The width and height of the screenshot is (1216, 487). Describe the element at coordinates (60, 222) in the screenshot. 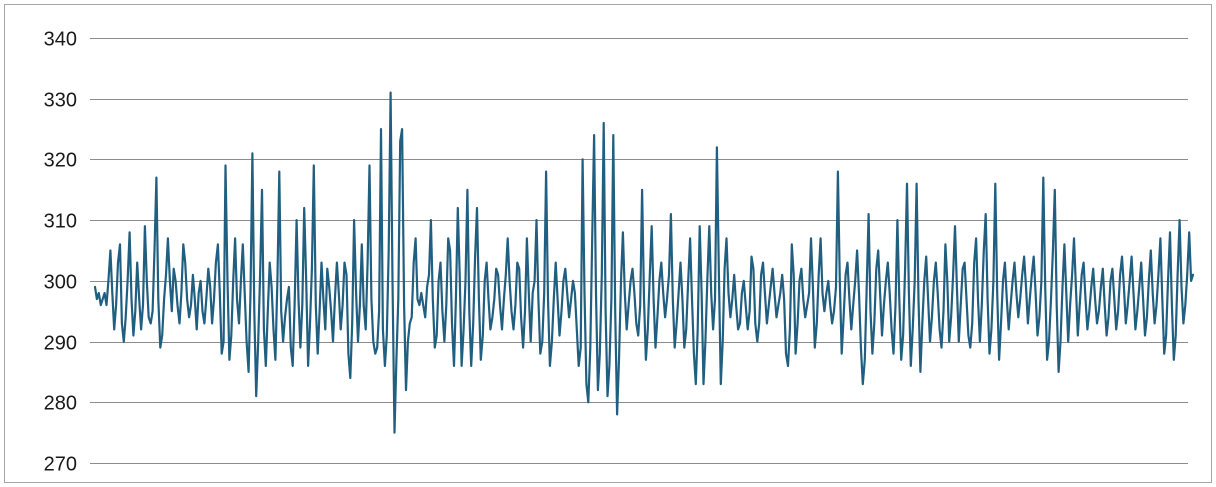

I see `y-tick-label-310: 310` at that location.